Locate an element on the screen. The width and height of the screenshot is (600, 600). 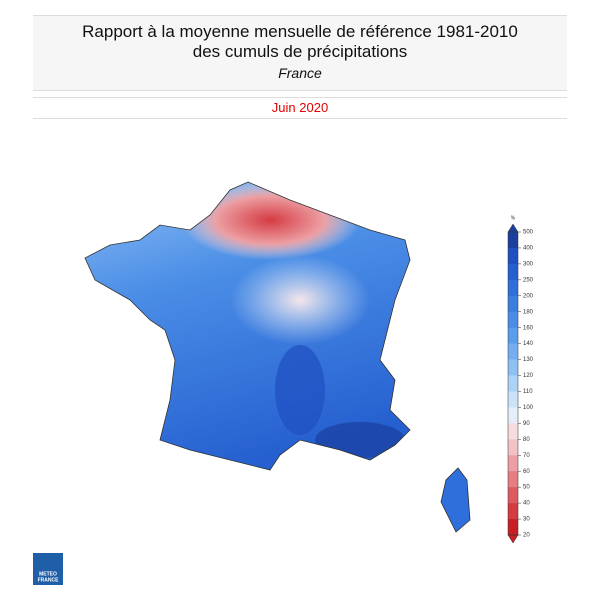
colorbar-tick-label: 40 is located at coordinates (526, 504).